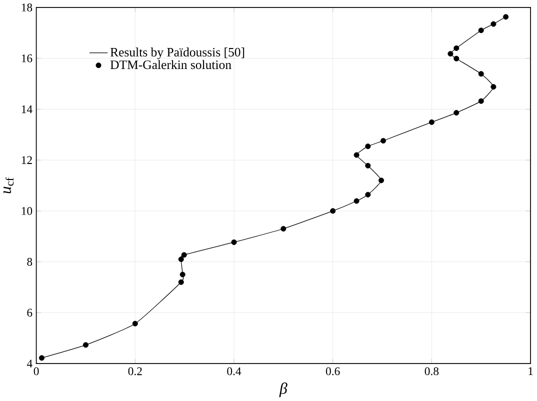 The image size is (537, 401). Describe the element at coordinates (29, 312) in the screenshot. I see `y-tick-label: 6` at that location.